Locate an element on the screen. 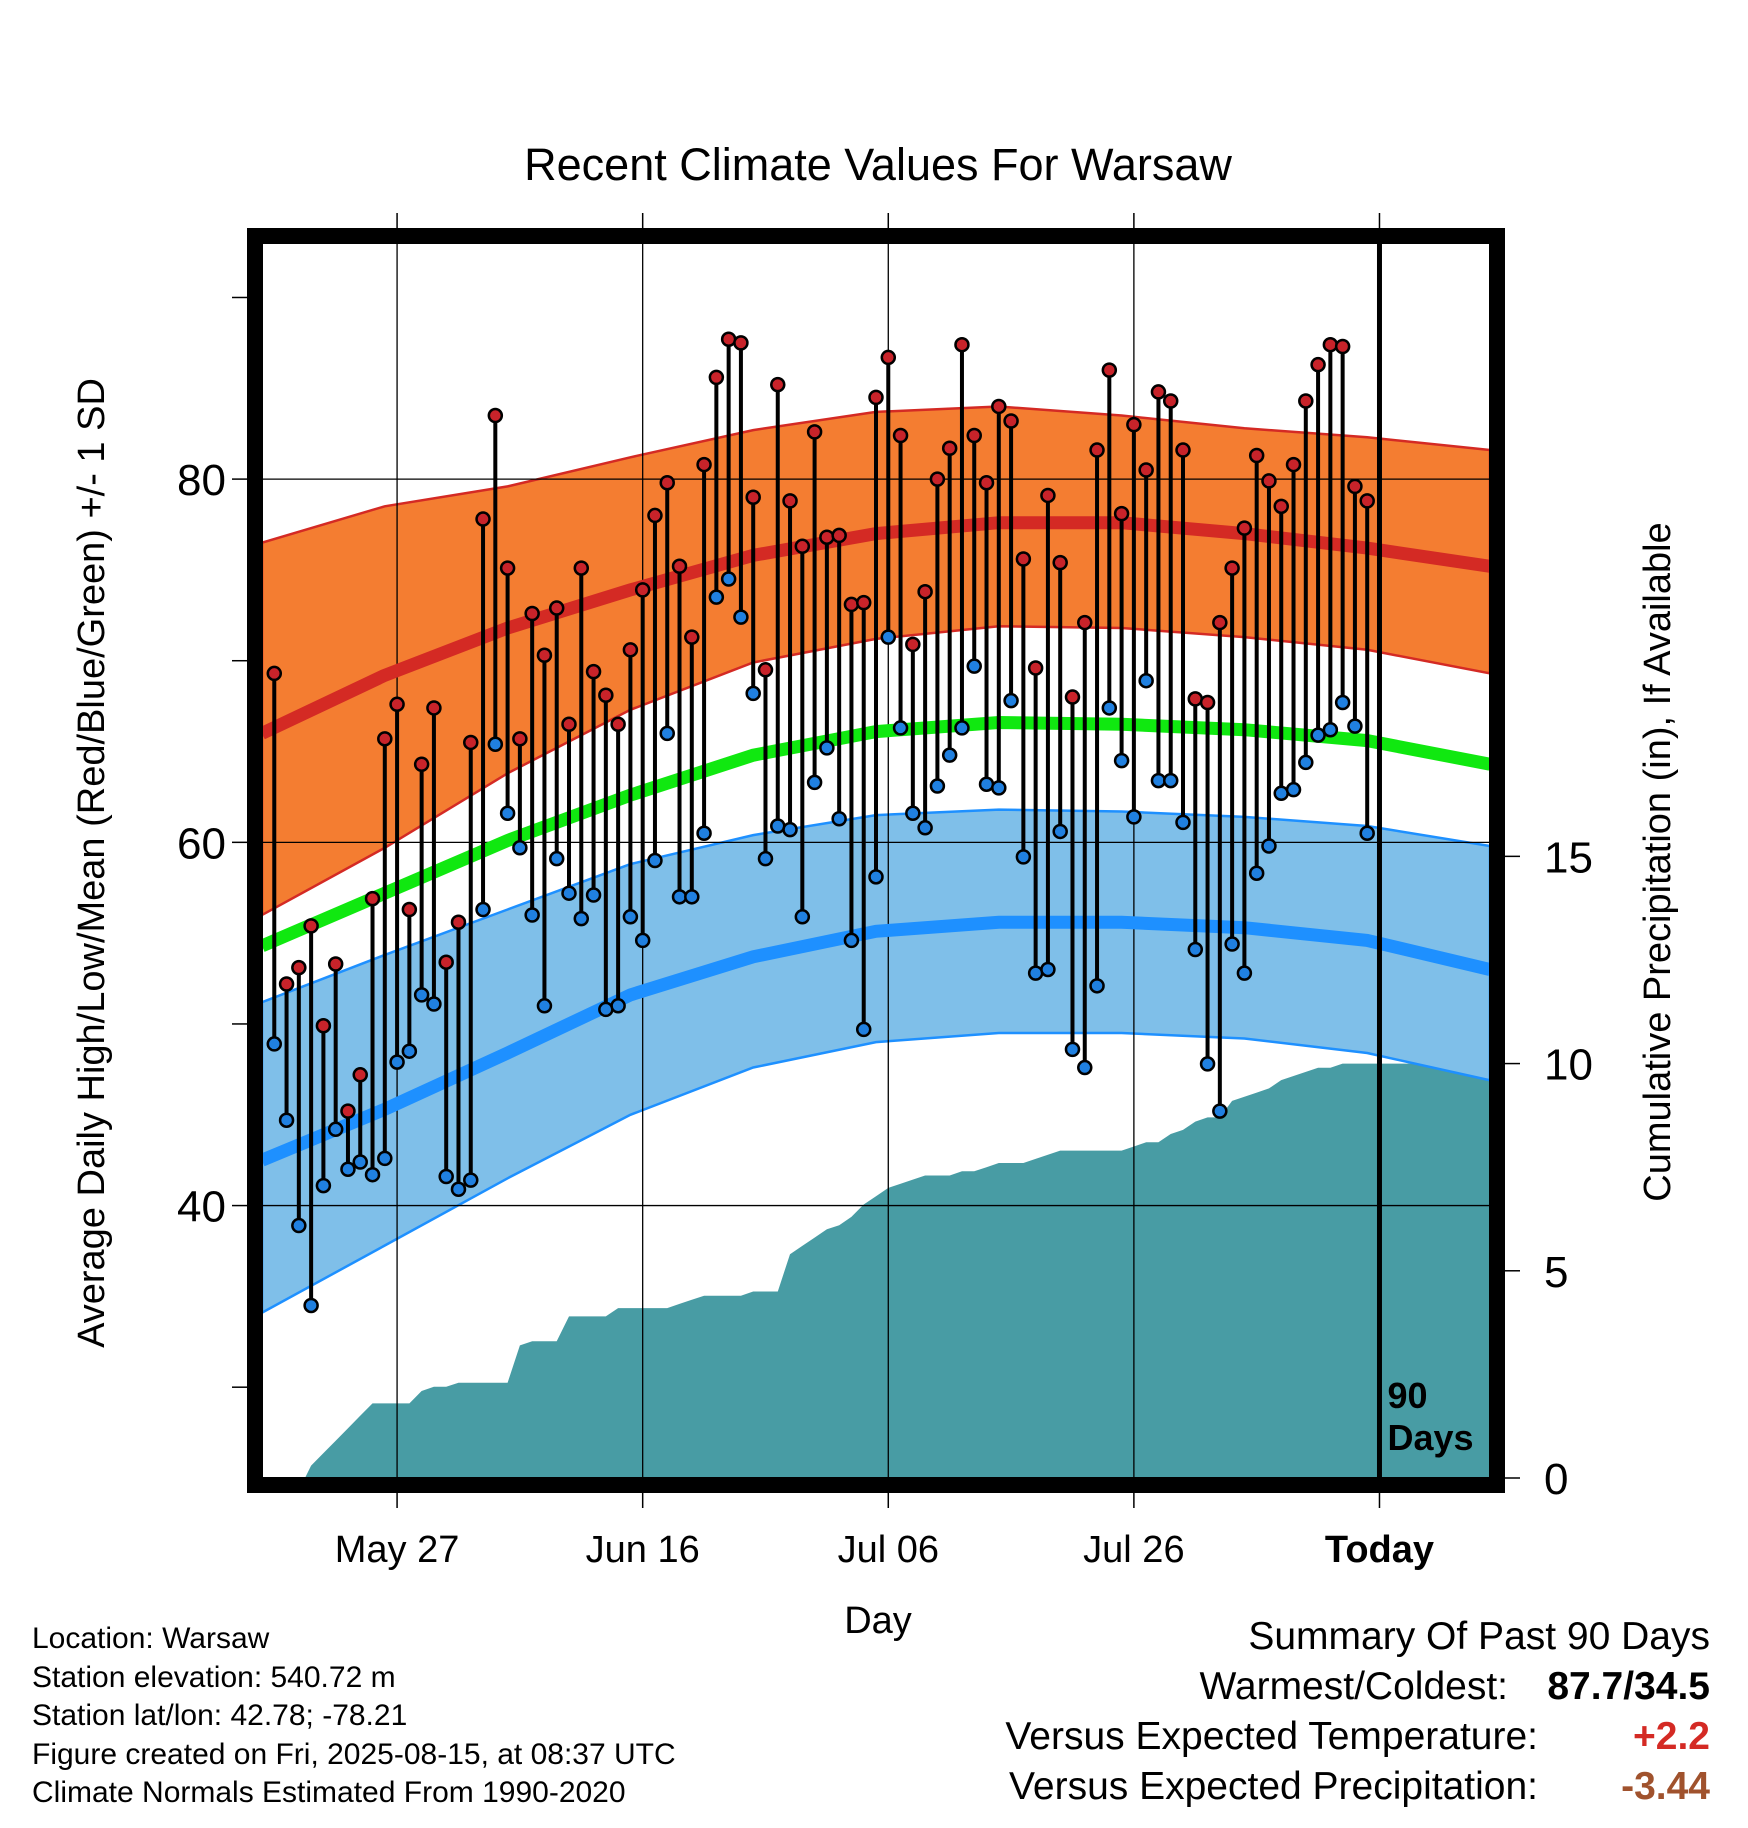 This screenshot has height=1828, width=1748. y-tick-label-right: 5 is located at coordinates (1556, 1272).